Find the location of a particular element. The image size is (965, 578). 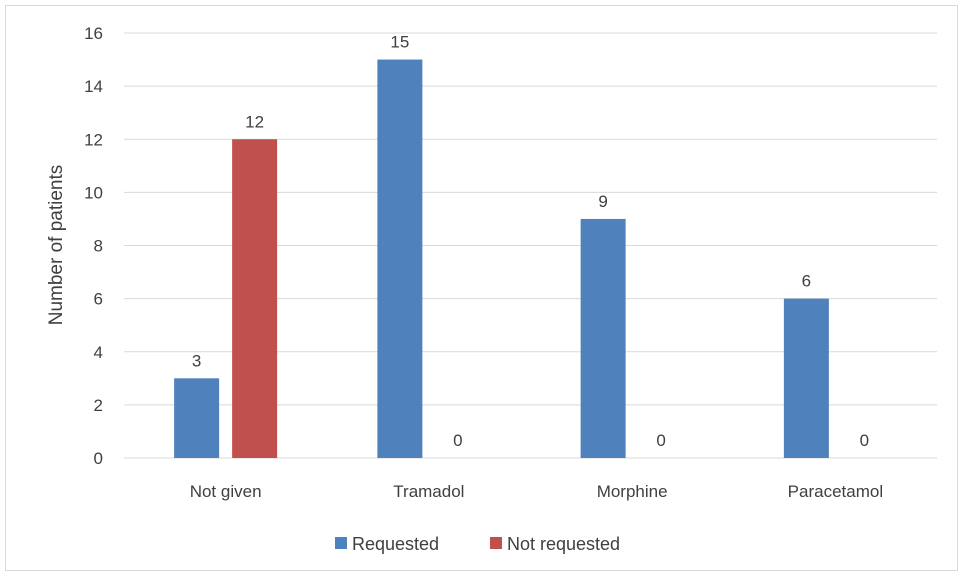

legend-label: Not requested is located at coordinates (563, 544).